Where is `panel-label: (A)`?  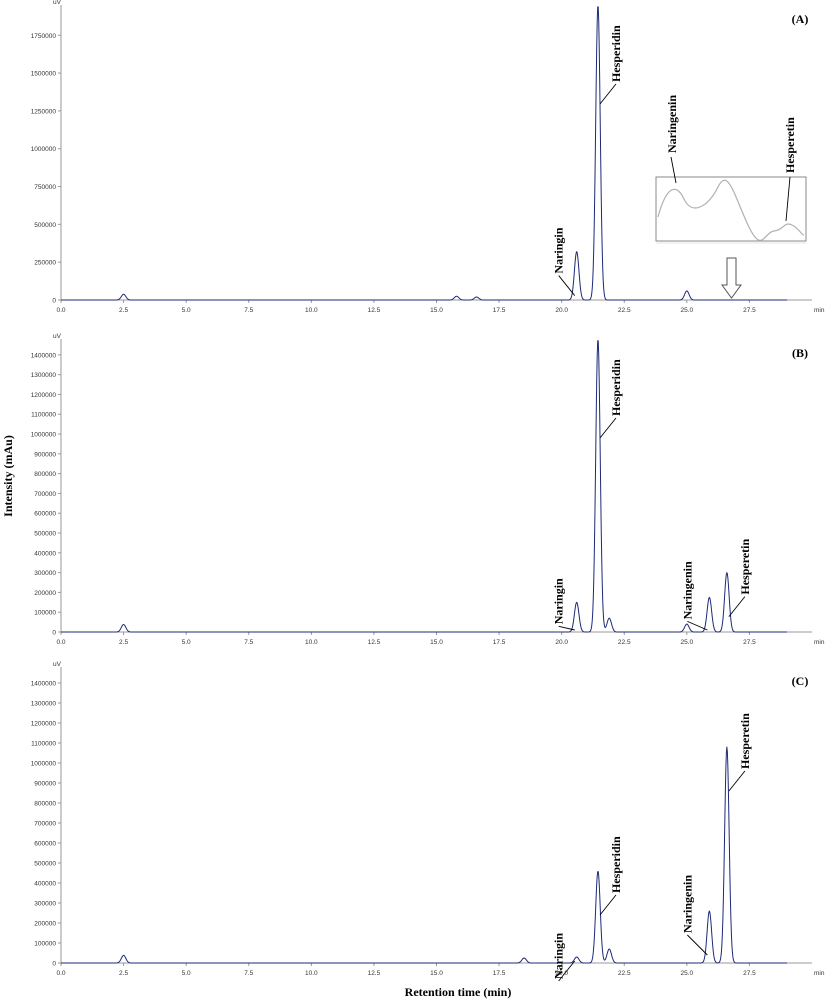
panel-label: (A) is located at coordinates (800, 19).